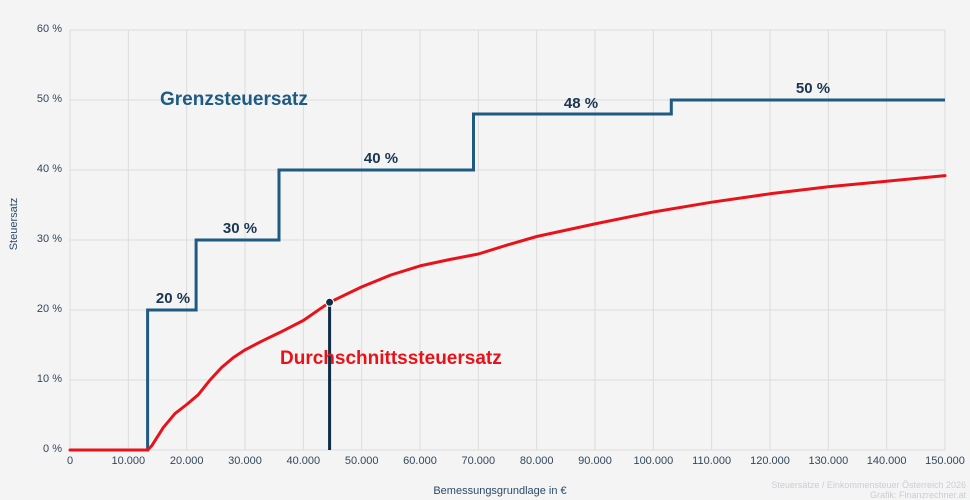  Describe the element at coordinates (128, 461) in the screenshot. I see `x-tick-label: 10.000` at that location.